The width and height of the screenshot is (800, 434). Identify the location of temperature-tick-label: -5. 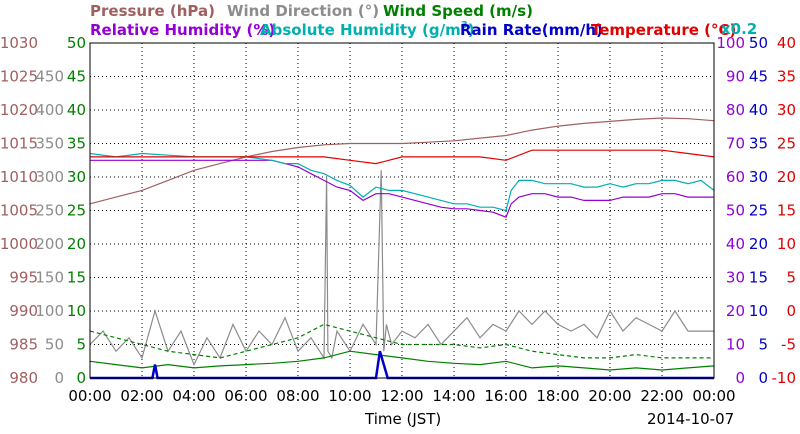
(788, 345).